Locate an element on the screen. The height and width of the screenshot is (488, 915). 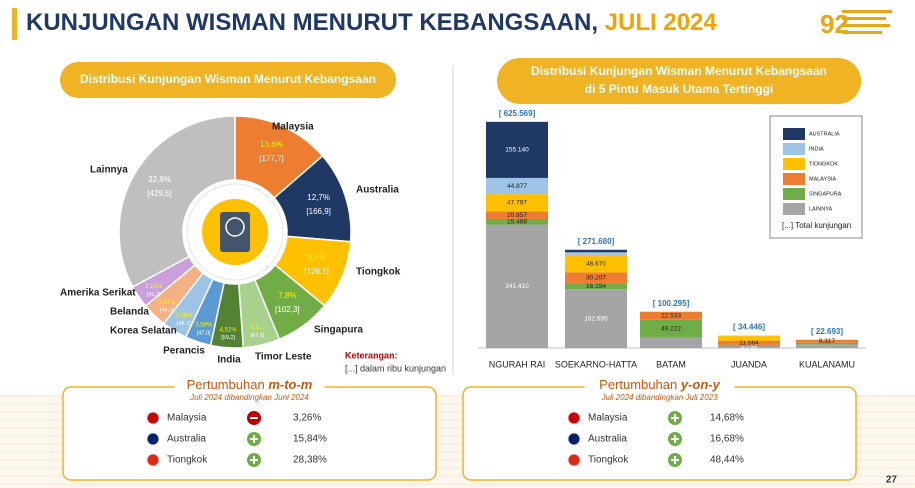
x-tick-label: BATAM is located at coordinates (671, 364).